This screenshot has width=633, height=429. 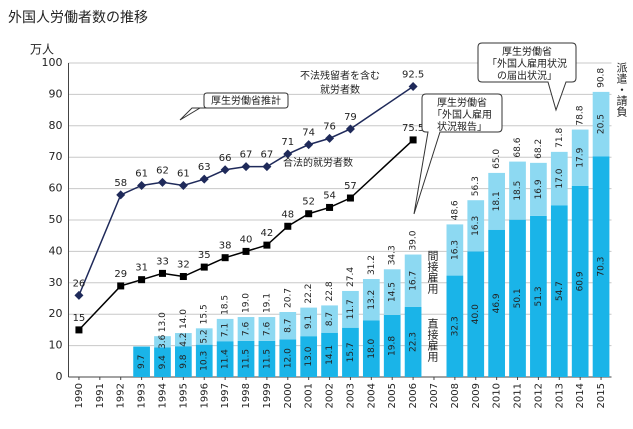 What do you see at coordinates (120, 274) in the screenshot?
I see `point-label: 29` at bounding box center [120, 274].